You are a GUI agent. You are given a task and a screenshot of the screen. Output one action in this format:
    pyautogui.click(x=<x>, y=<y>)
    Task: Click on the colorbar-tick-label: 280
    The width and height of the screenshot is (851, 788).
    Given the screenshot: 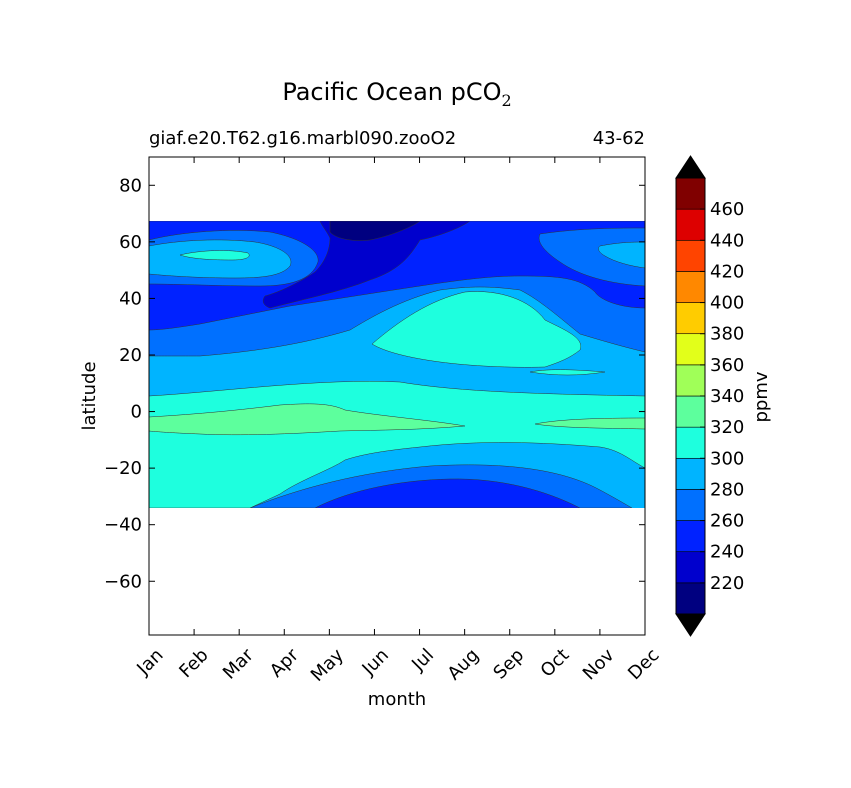 What is the action you would take?
    pyautogui.click(x=727, y=489)
    